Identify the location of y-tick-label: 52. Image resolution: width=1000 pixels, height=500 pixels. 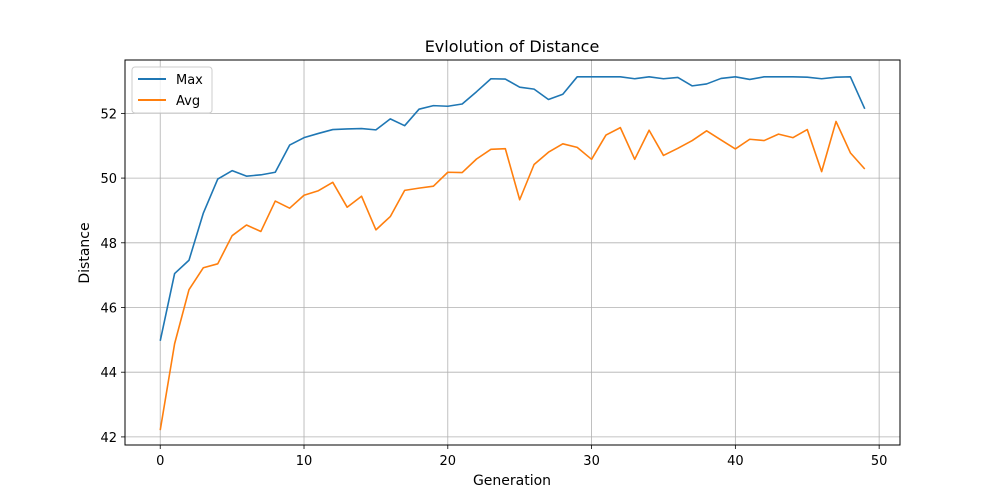
(108, 114).